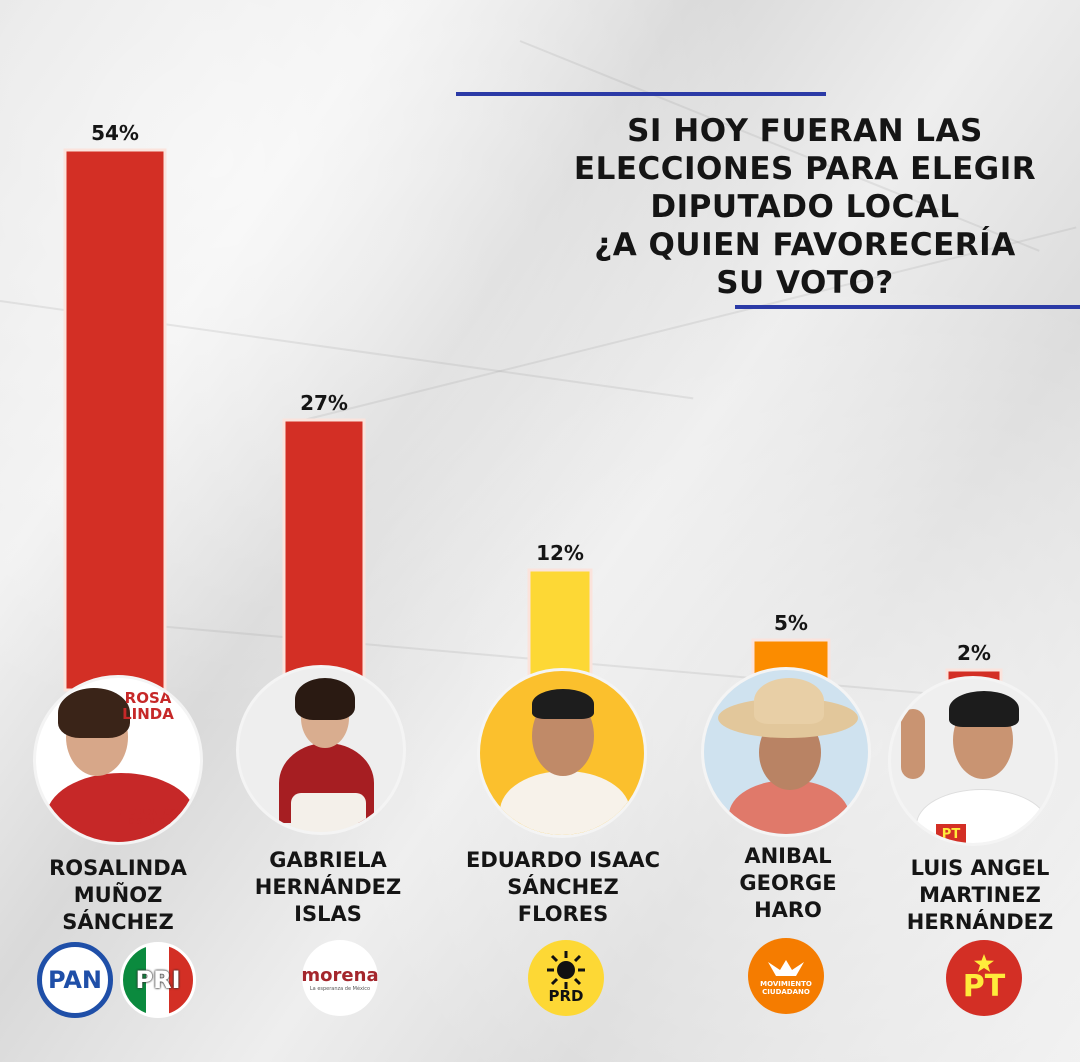 The image size is (1080, 1062). What do you see at coordinates (563, 887) in the screenshot?
I see `candidate-name-eduardo: EDUARDO ISAAC SÁNCHEZ FLORES` at bounding box center [563, 887].